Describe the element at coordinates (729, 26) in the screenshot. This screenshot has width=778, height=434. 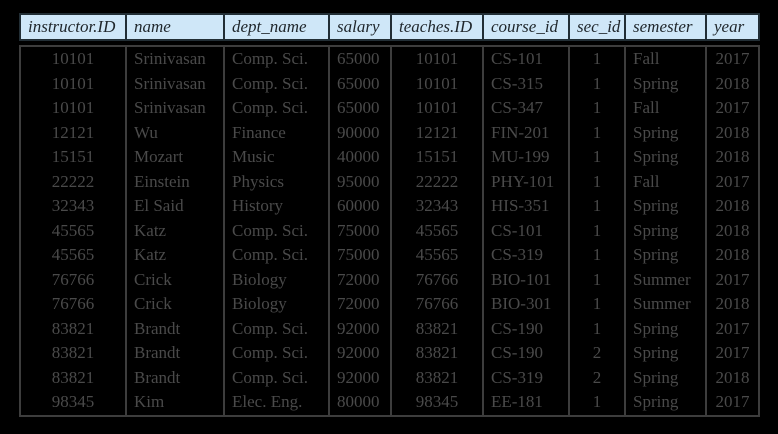
I see `header-cell-year: year` at that location.